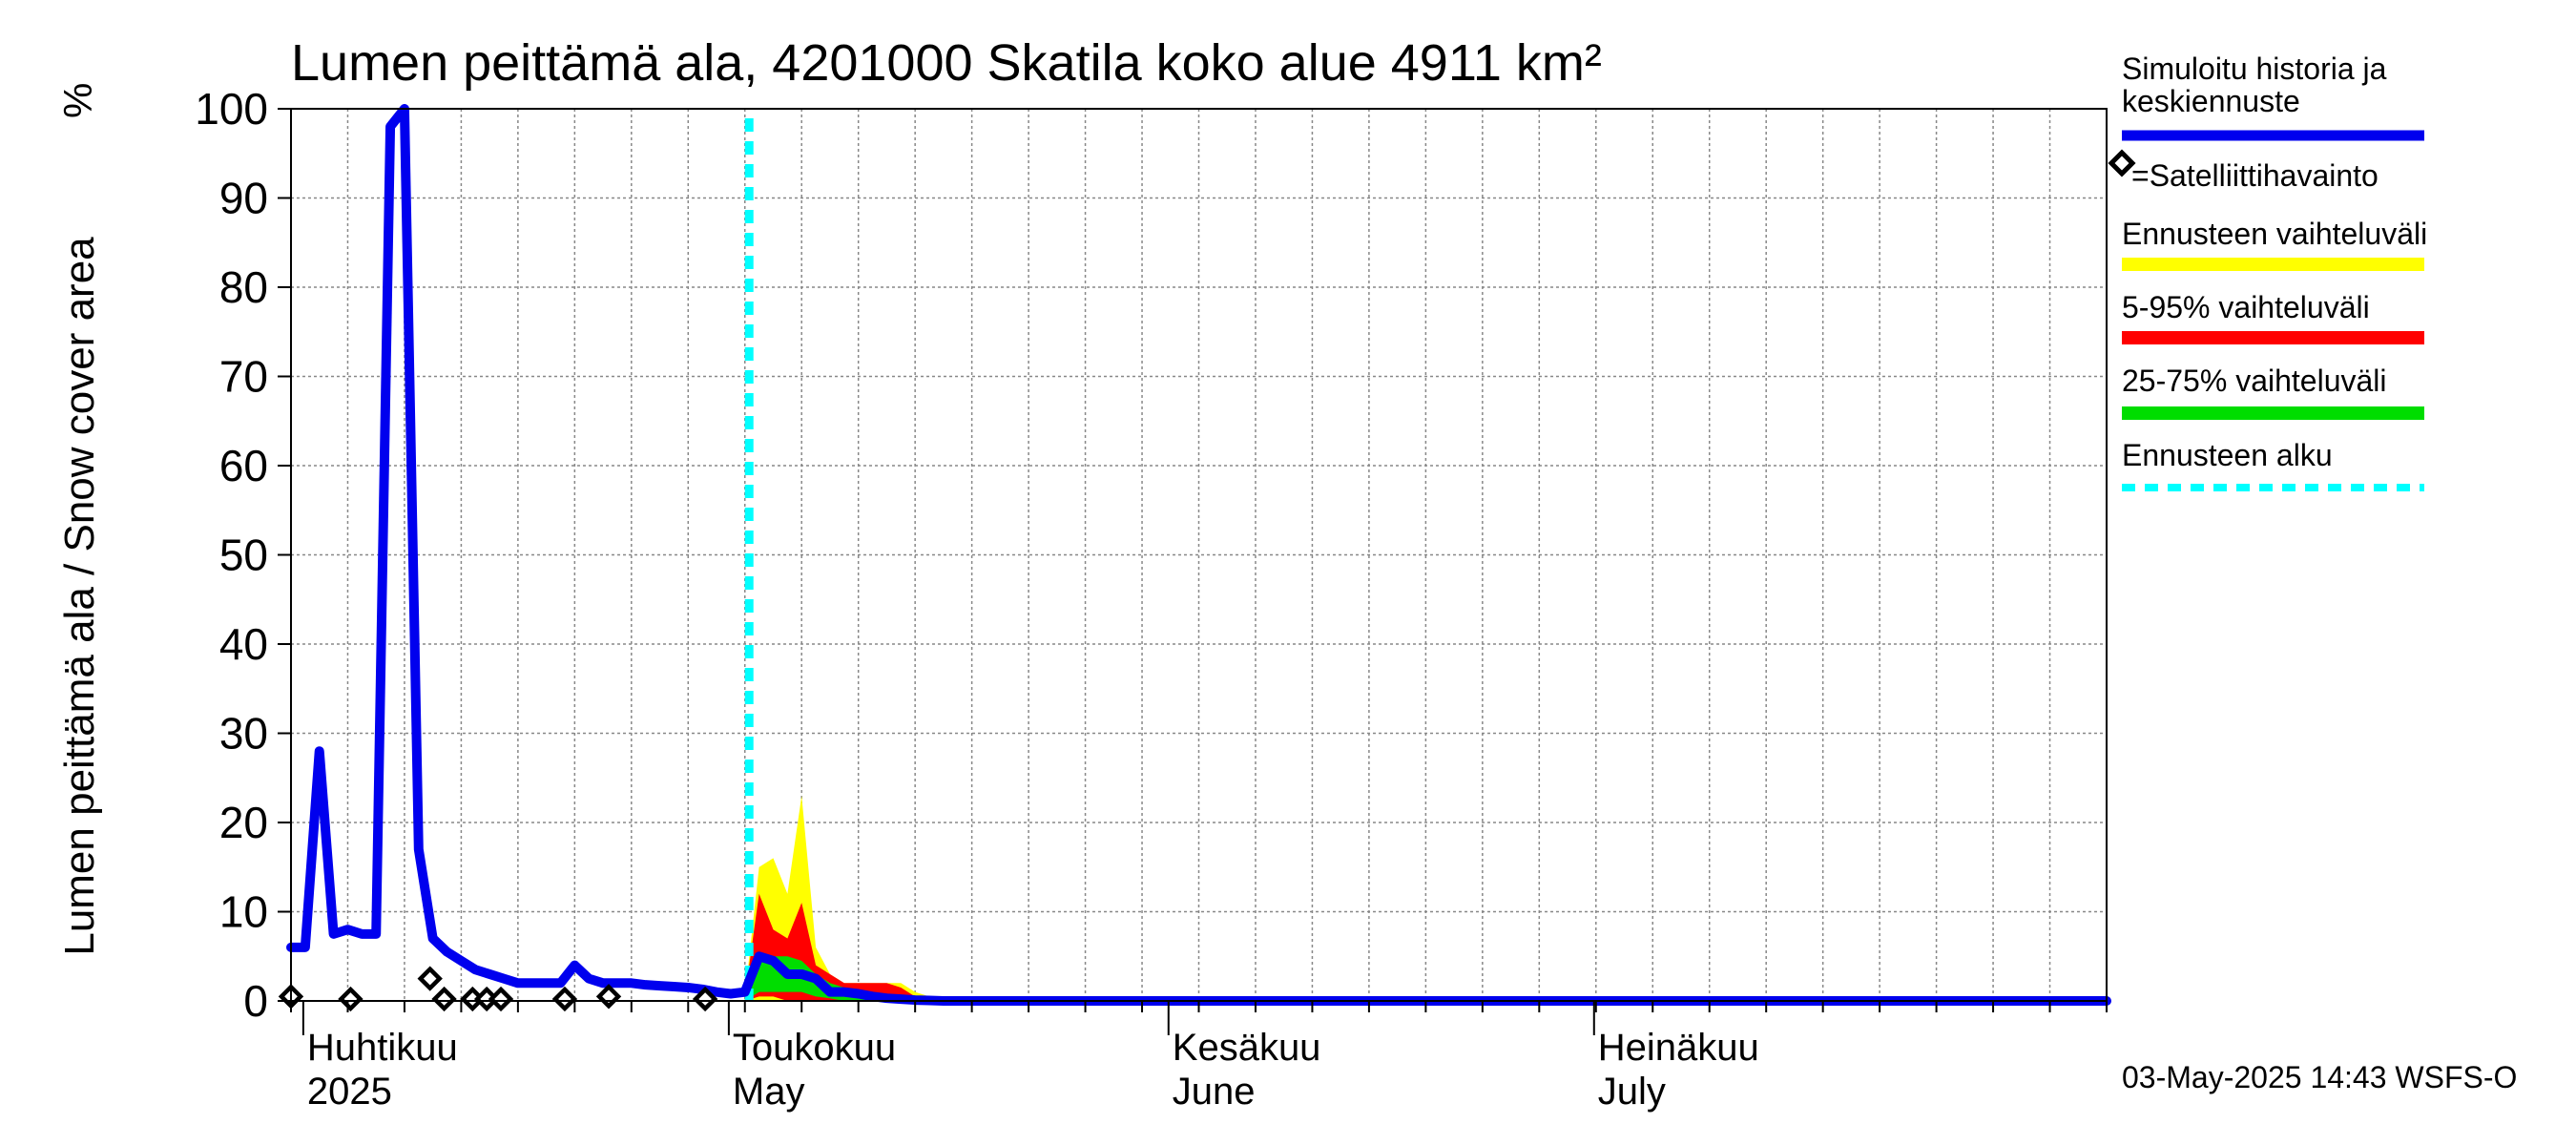  Describe the element at coordinates (1678, 1048) in the screenshot. I see `x-month-label: Heinäkuu` at that location.